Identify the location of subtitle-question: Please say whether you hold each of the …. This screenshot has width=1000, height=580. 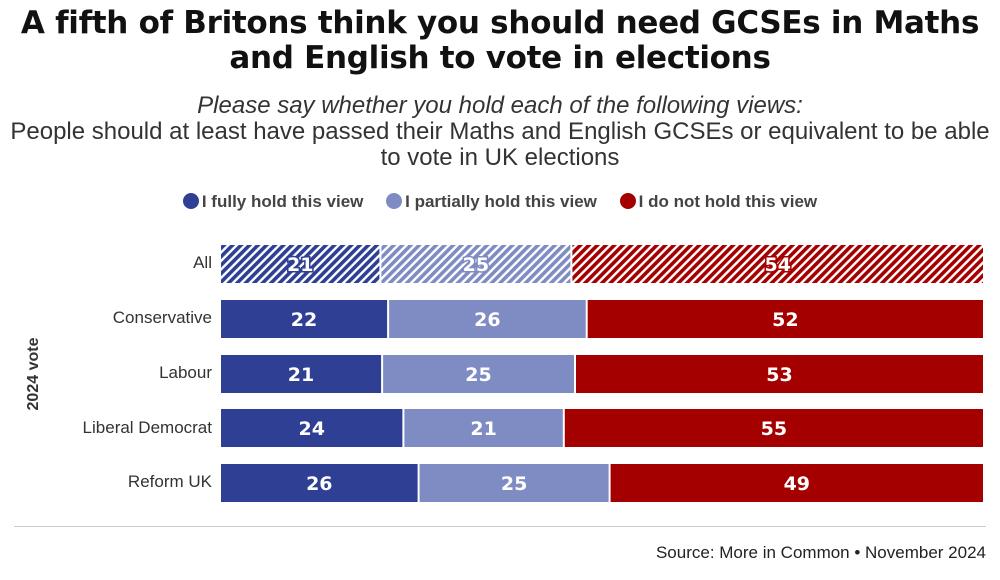
(500, 105).